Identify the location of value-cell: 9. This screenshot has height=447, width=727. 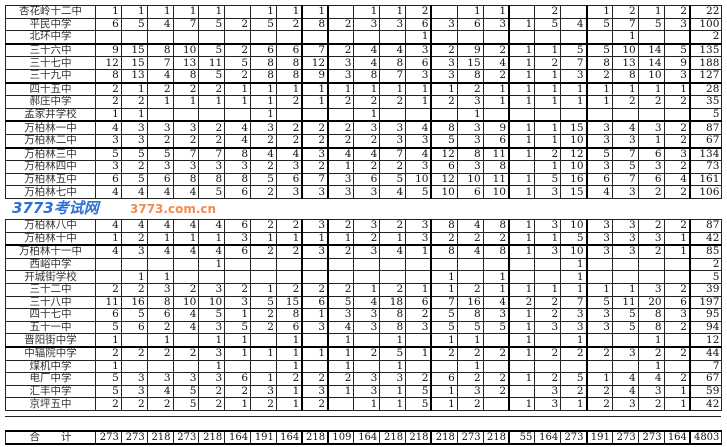
(677, 63).